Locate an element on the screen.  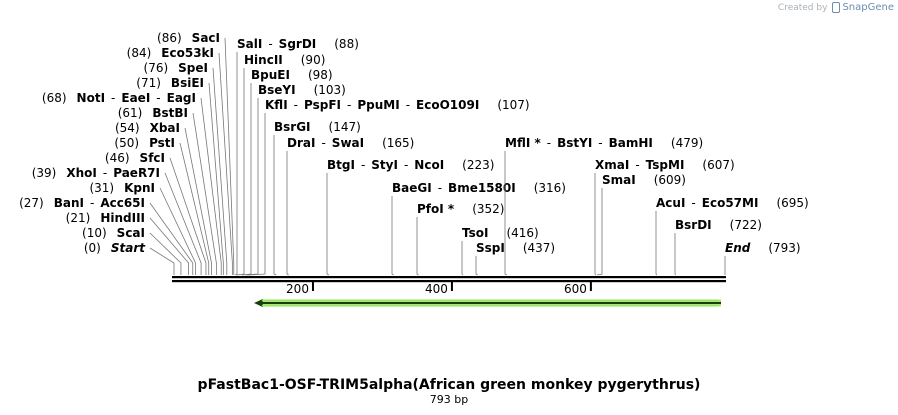
site-btgi: BtgI - StyI - NcoI (223) is located at coordinates (410, 217).